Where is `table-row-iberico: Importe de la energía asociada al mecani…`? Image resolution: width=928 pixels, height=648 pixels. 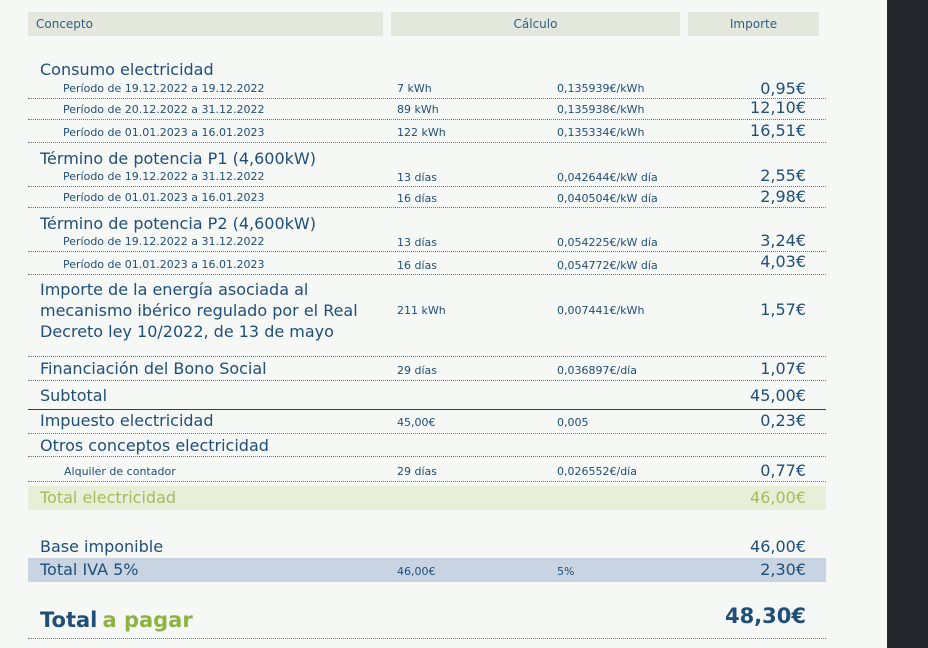
table-row-iberico: Importe de la energía asociada al mecani… is located at coordinates (427, 318).